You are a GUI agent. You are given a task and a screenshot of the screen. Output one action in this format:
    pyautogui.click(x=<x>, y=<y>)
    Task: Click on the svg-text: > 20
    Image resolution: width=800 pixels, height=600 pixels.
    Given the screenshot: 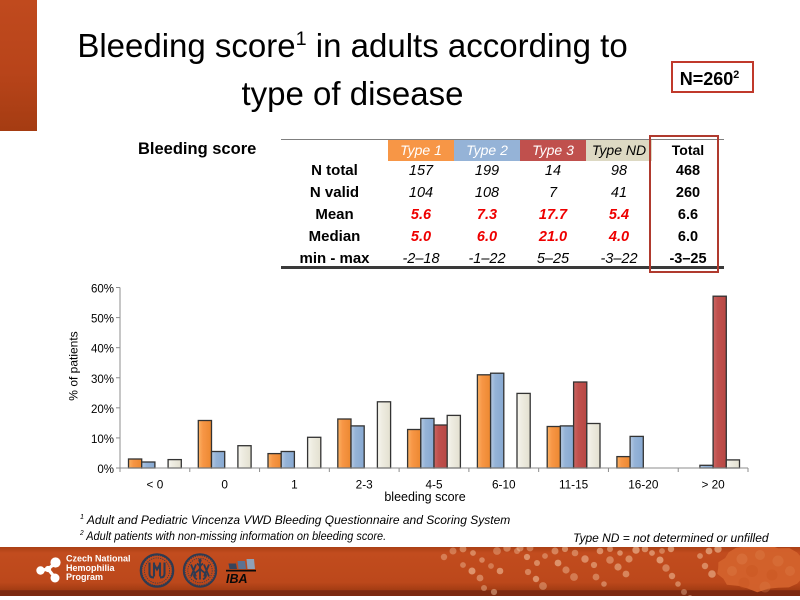 What is the action you would take?
    pyautogui.click(x=713, y=485)
    